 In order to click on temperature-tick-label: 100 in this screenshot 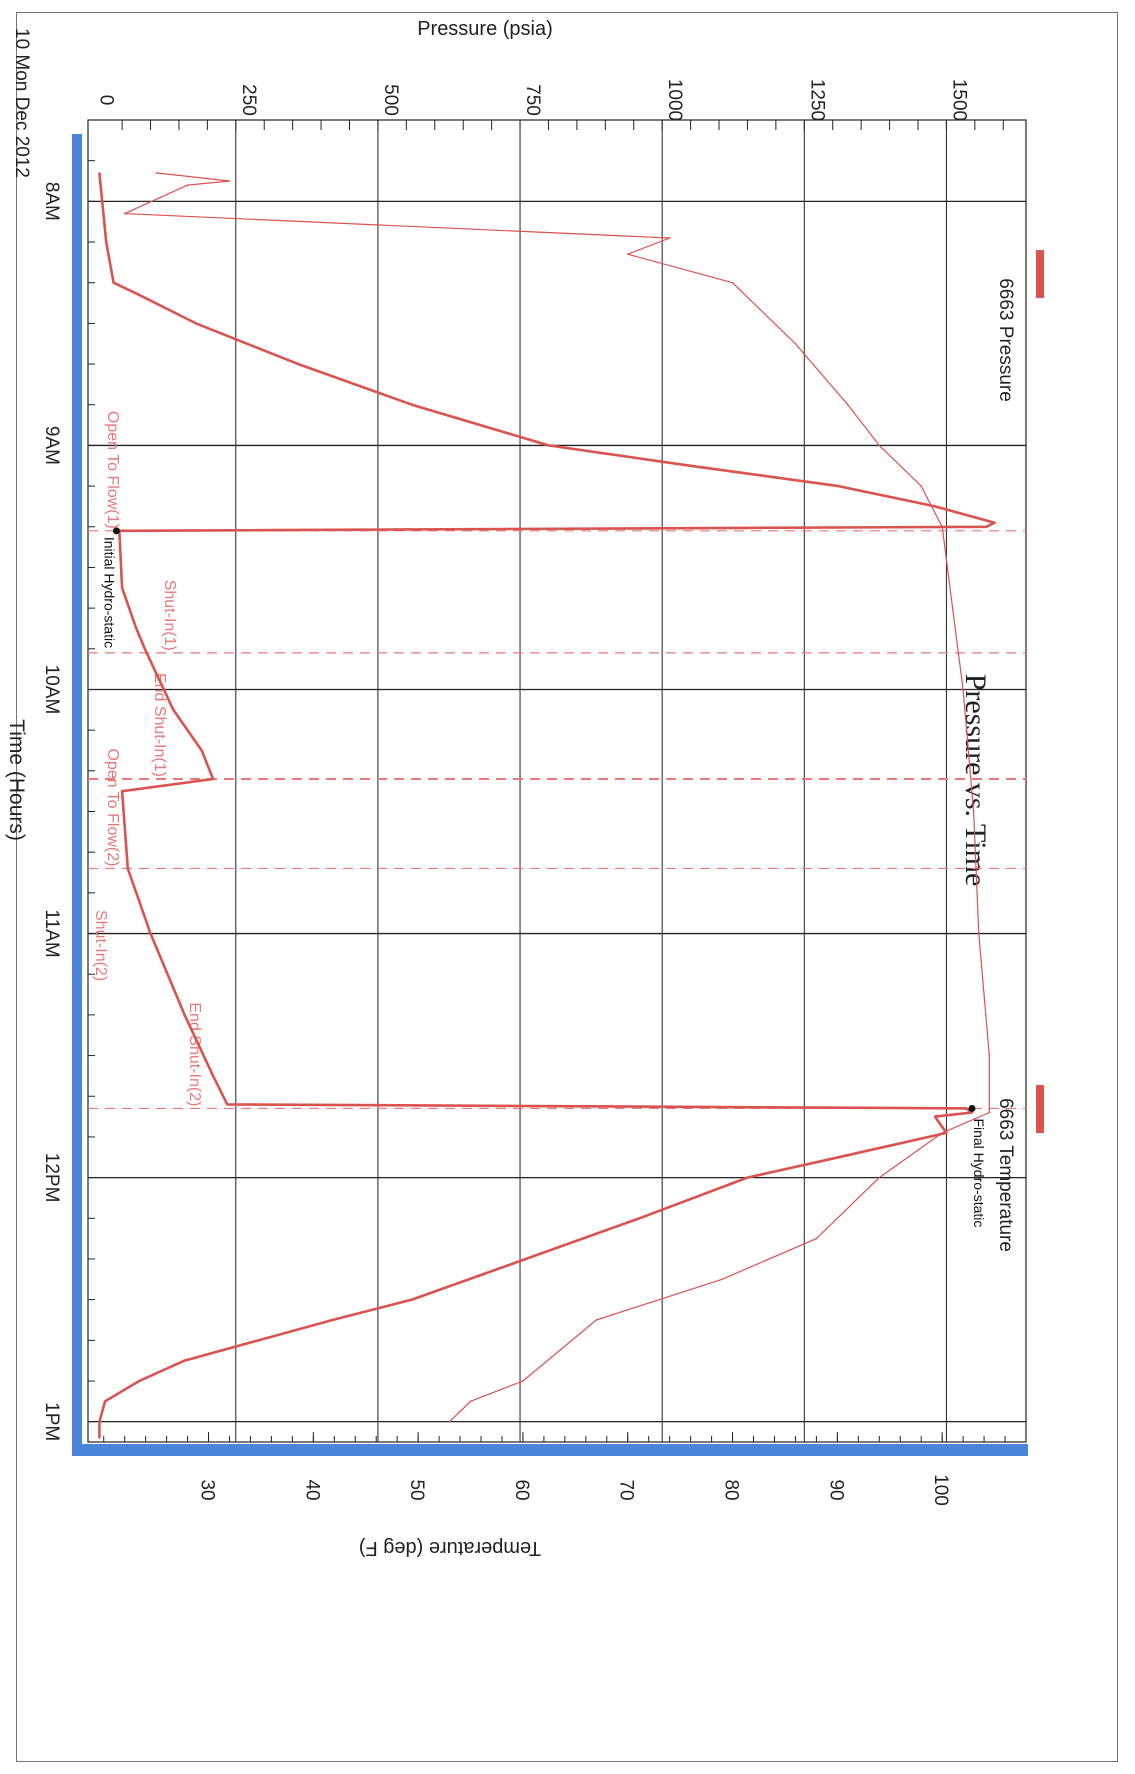, I will do `click(940, 1490)`.